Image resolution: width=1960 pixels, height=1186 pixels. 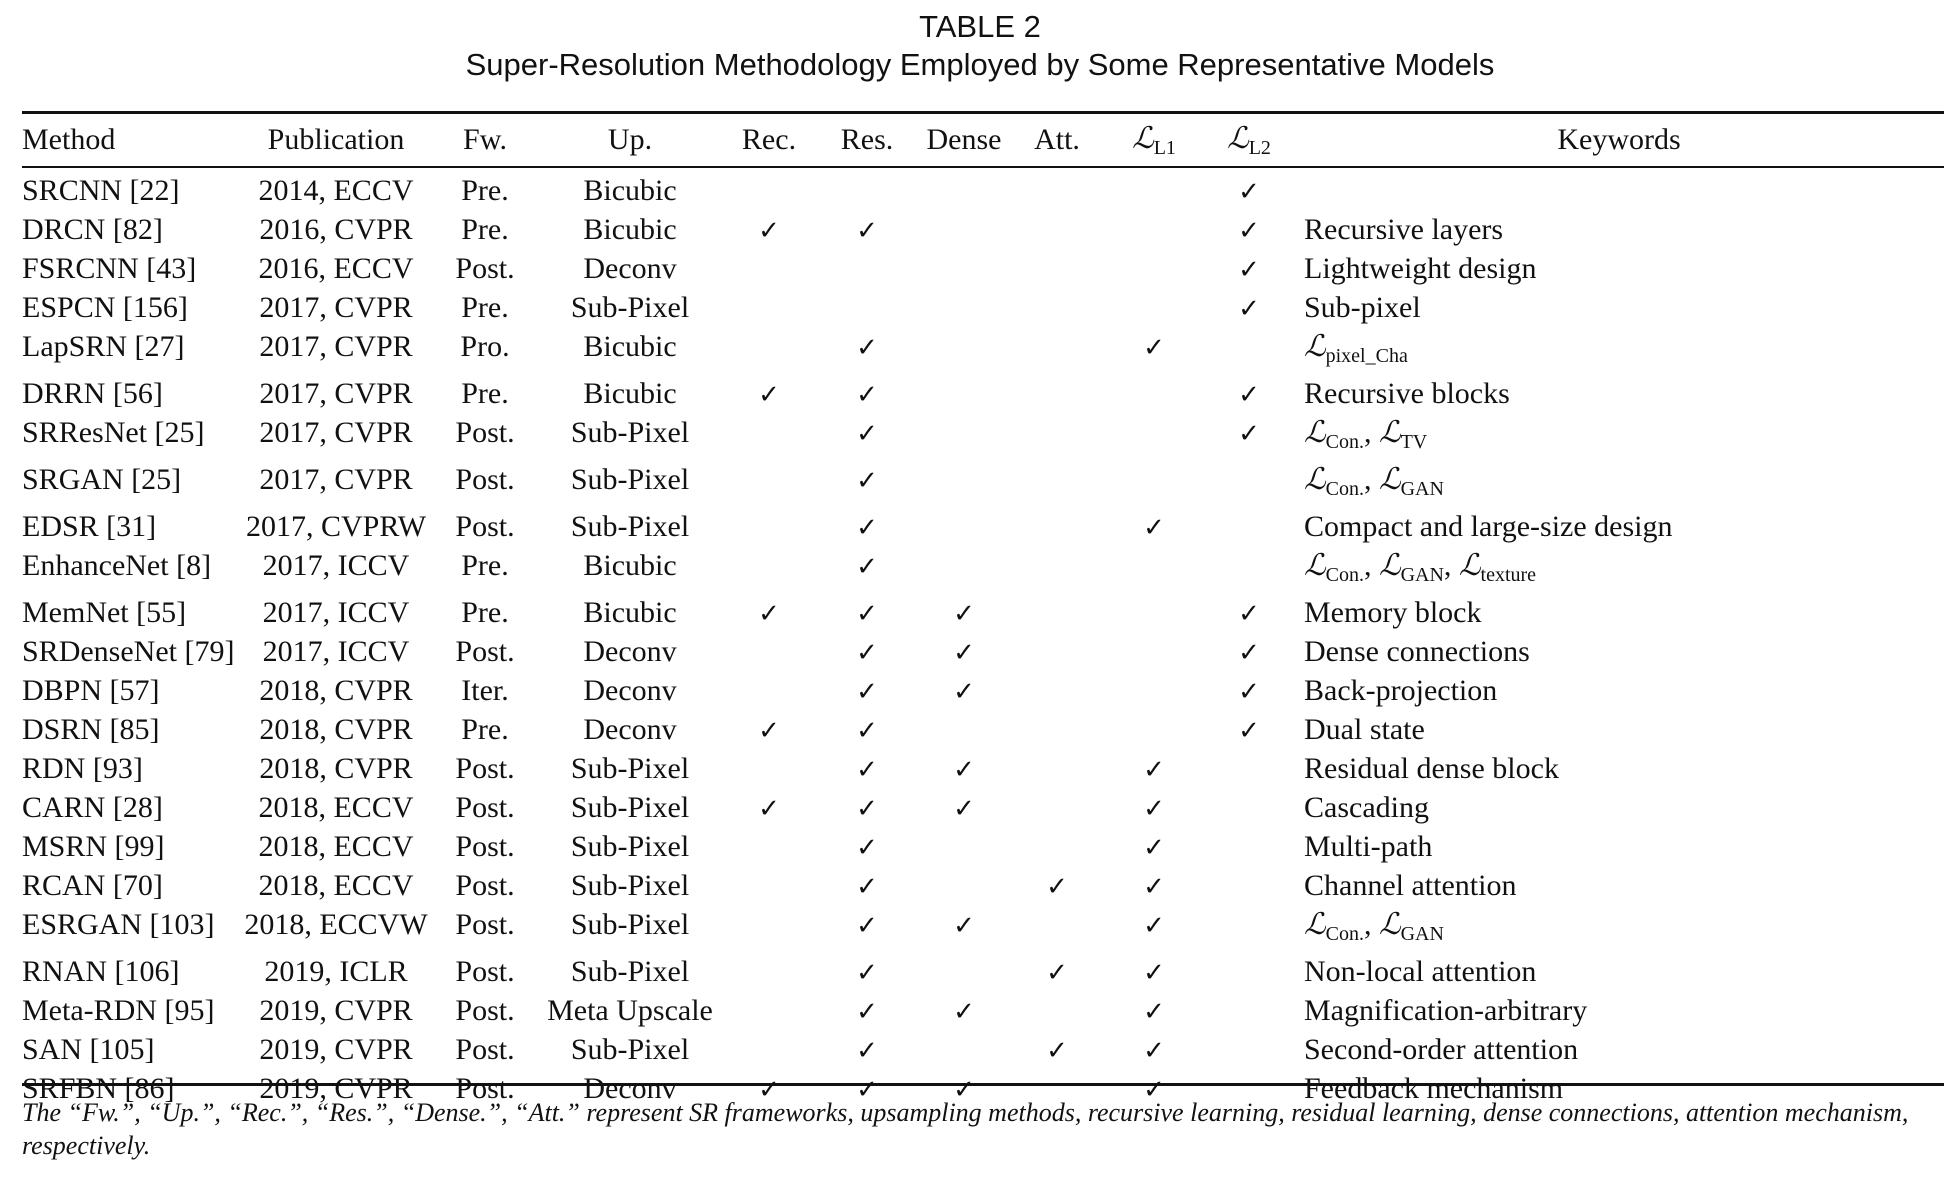 I want to click on loss-subscript: TV, so click(x=1414, y=442).